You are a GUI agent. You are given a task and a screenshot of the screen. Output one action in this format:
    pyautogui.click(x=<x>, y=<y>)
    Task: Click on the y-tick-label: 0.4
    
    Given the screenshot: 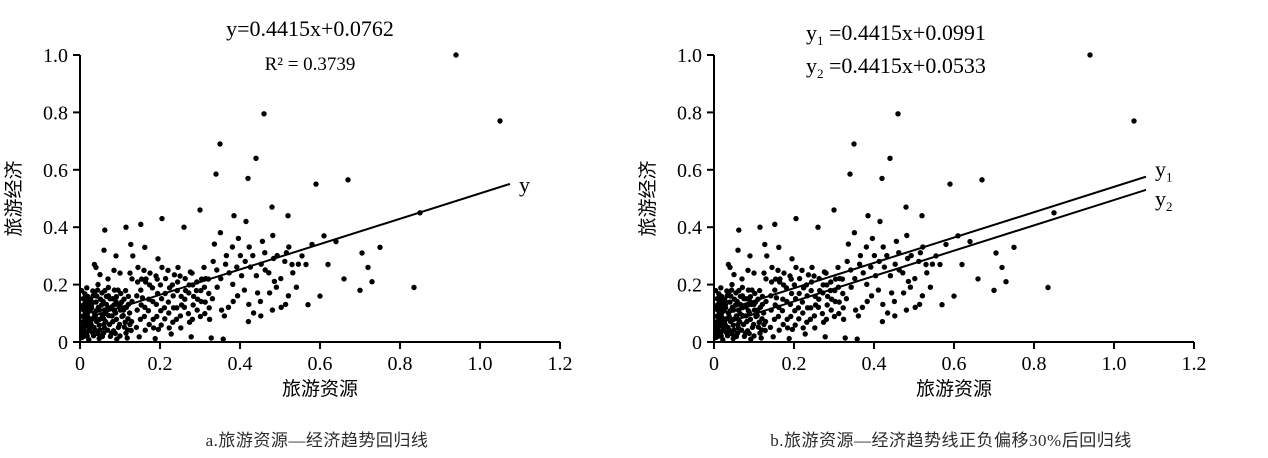 What is the action you would take?
    pyautogui.click(x=689, y=228)
    